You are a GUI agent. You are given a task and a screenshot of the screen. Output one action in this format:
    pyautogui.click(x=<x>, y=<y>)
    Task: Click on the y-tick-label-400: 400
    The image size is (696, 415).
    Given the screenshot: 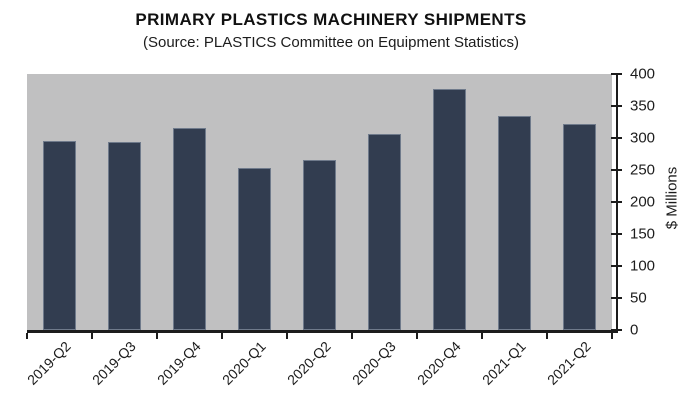 What is the action you would take?
    pyautogui.click(x=643, y=74)
    